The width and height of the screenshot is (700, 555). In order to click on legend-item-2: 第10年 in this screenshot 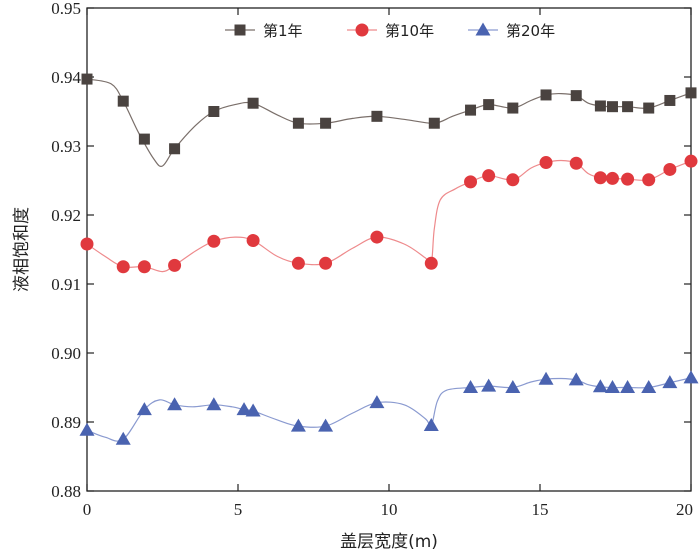, I will do `click(390, 31)`.